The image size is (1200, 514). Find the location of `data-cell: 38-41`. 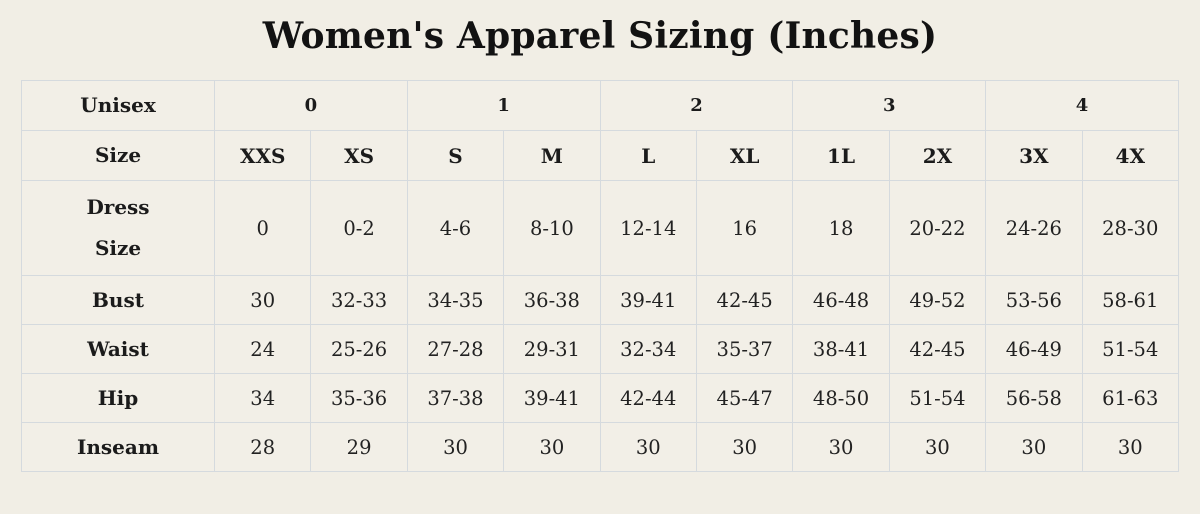

data-cell: 38-41 is located at coordinates (841, 349).